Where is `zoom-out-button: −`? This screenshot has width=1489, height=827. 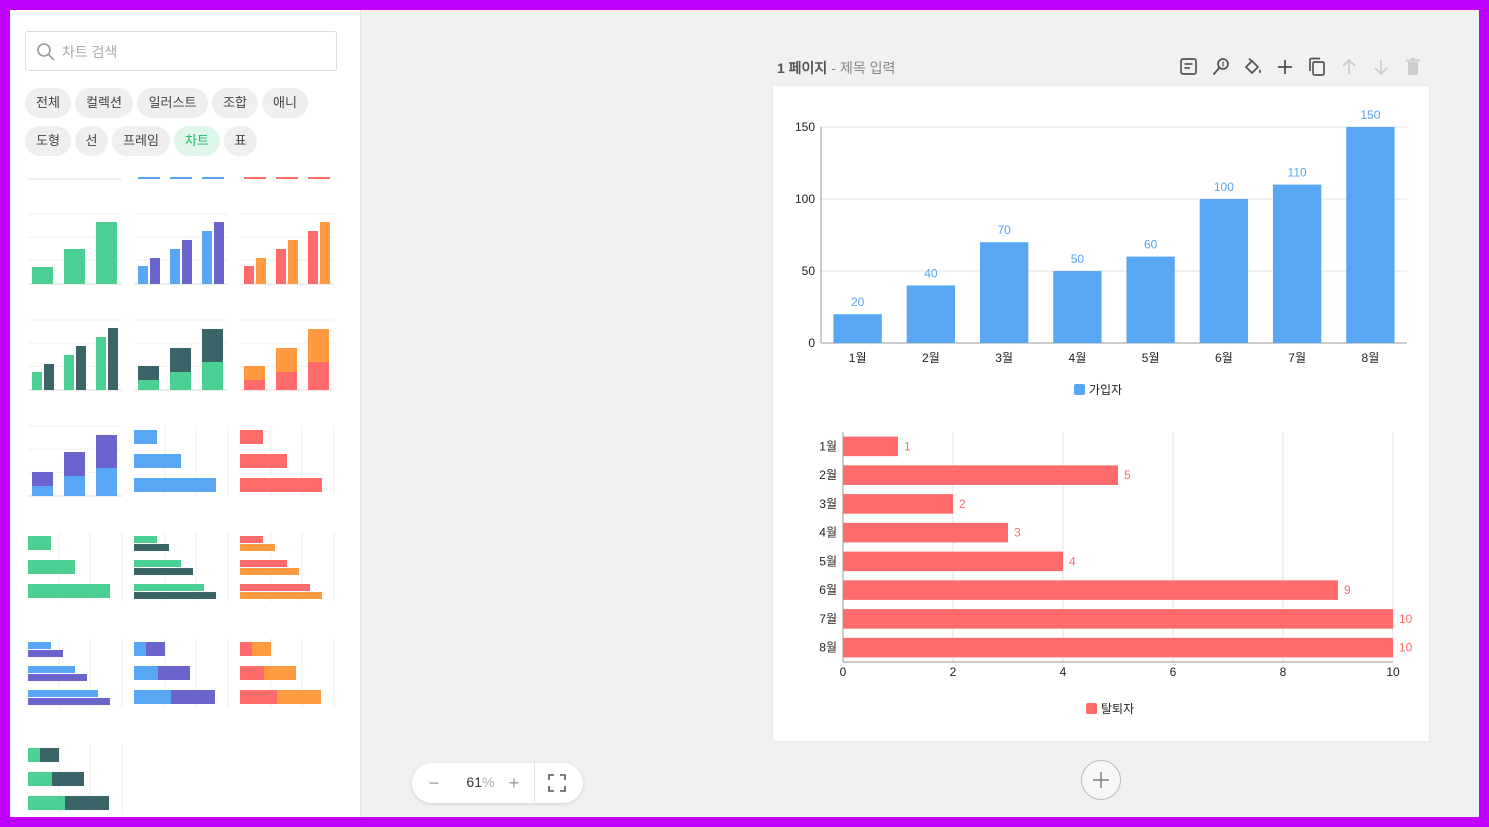 zoom-out-button: − is located at coordinates (434, 783).